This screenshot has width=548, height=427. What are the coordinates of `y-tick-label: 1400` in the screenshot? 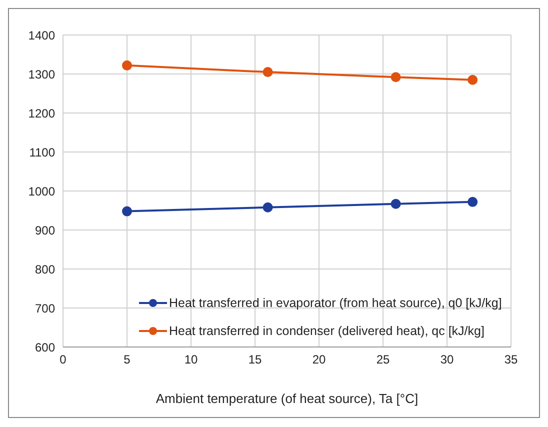 It's located at (42, 35).